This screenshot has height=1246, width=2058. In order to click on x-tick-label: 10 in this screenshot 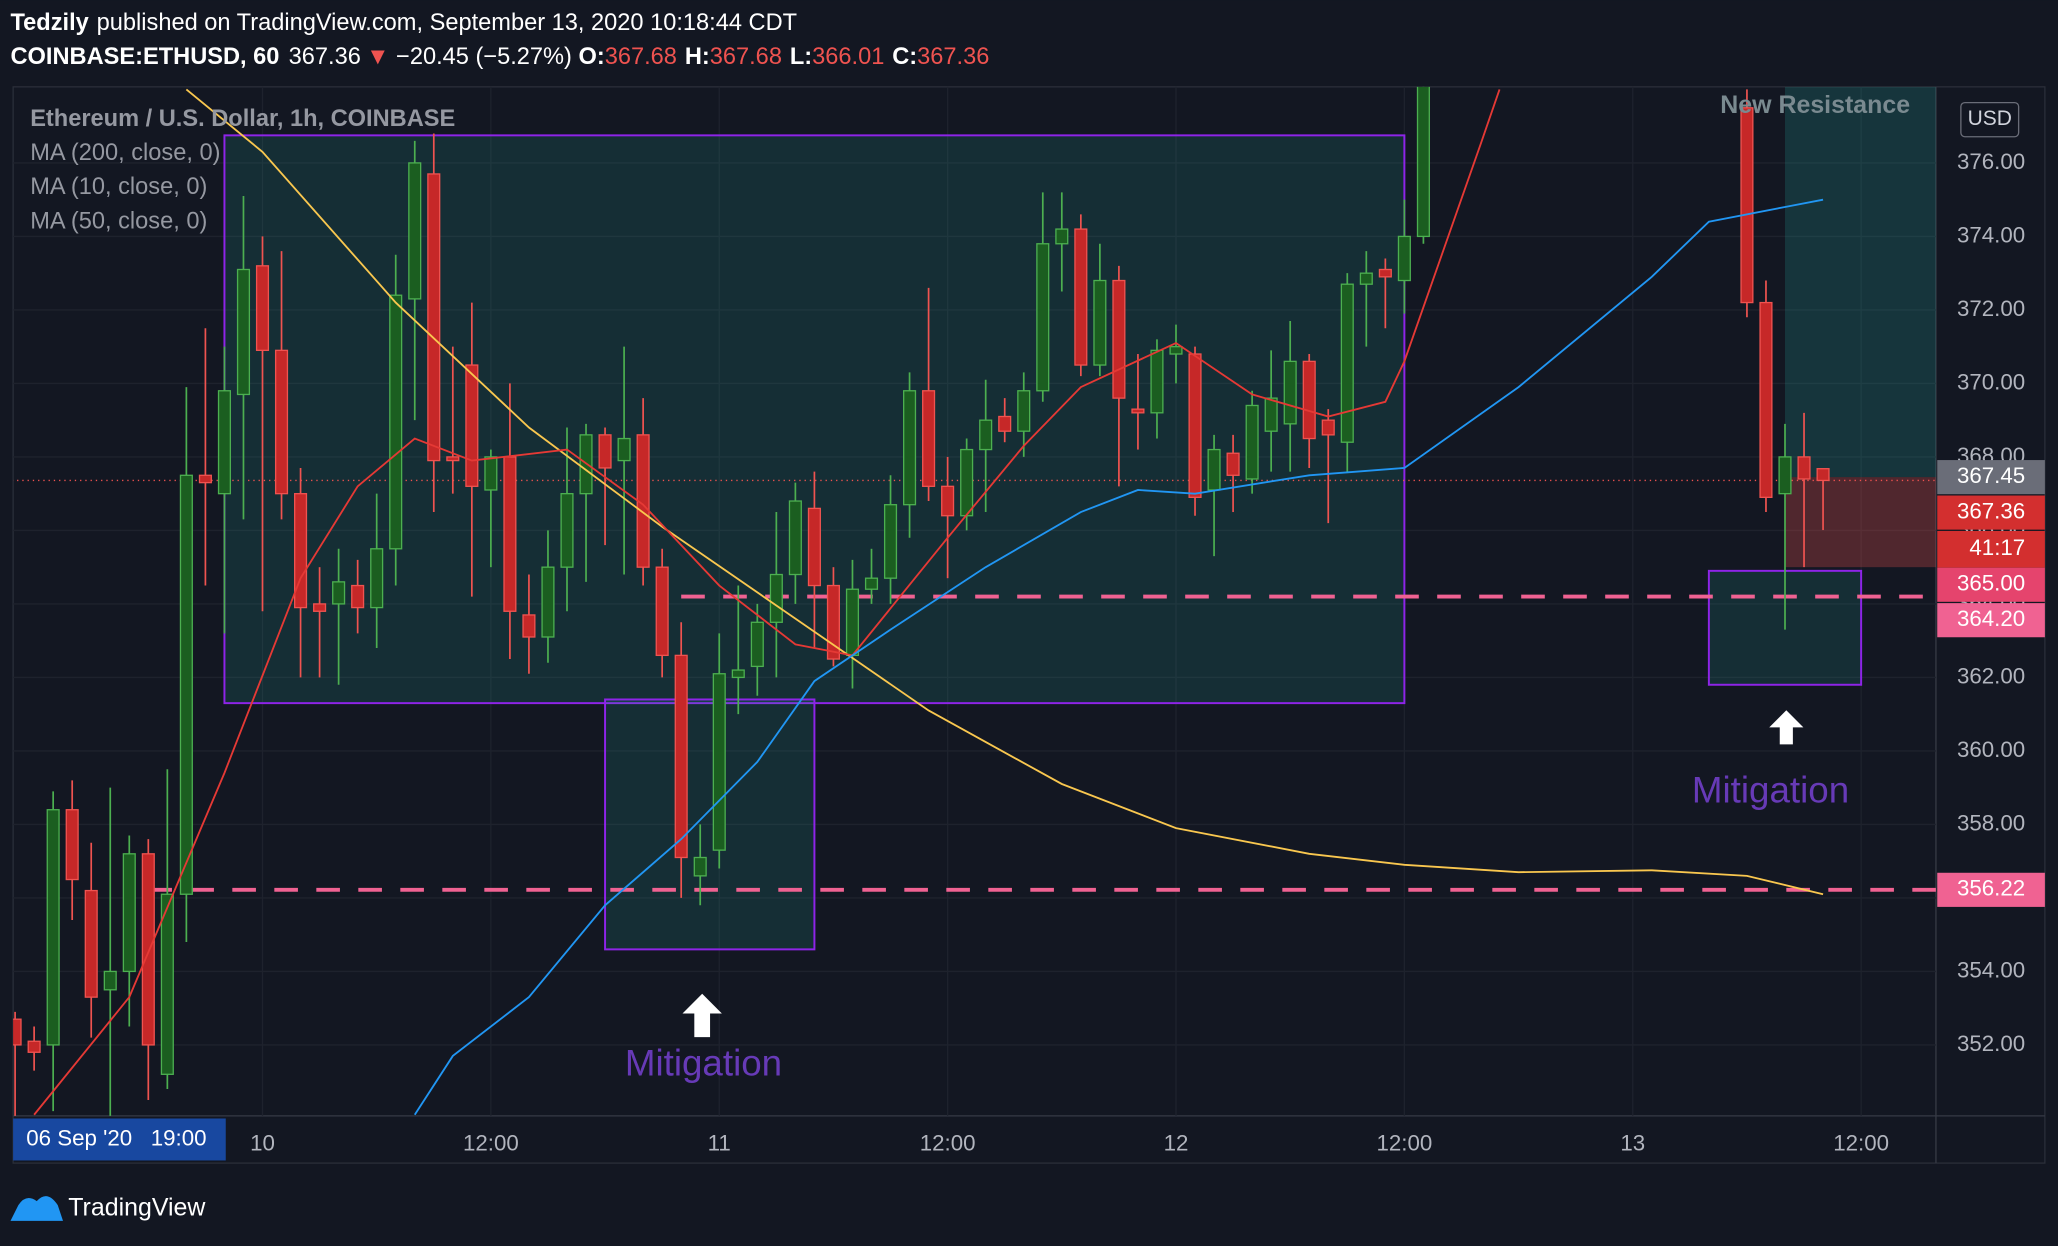, I will do `click(262, 1143)`.